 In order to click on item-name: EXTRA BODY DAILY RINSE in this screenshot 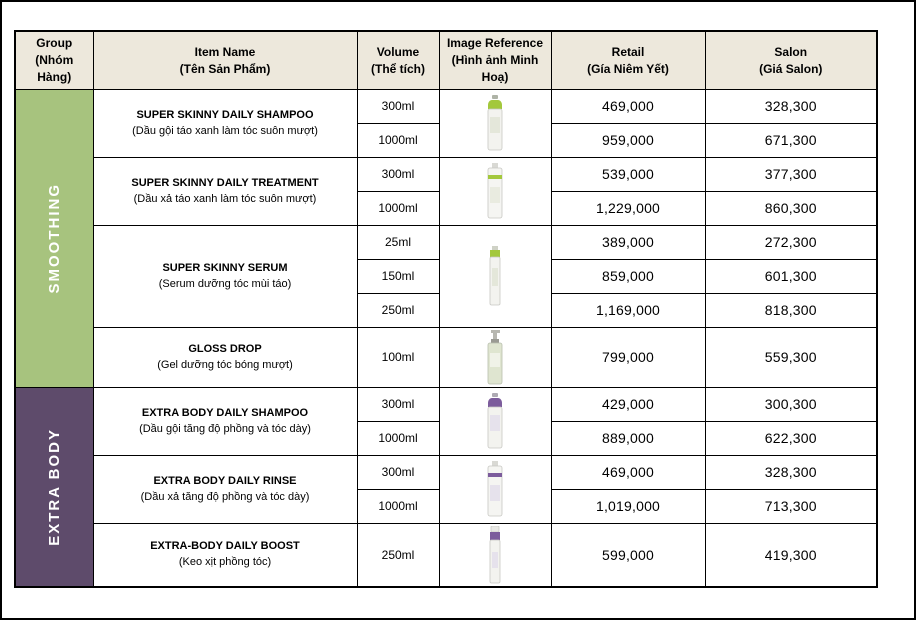, I will do `click(225, 480)`.